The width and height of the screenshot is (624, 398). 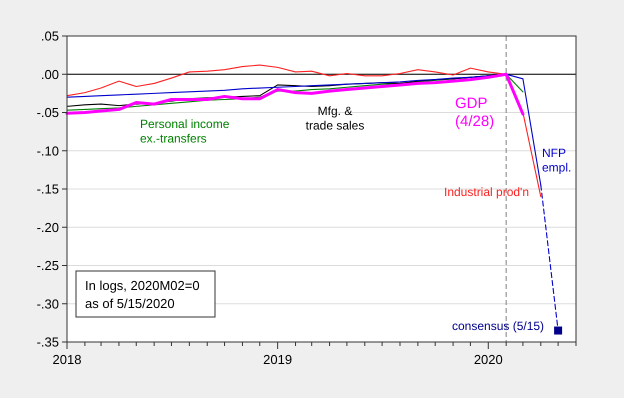 I want to click on x-tick-label: 2019, so click(x=277, y=359).